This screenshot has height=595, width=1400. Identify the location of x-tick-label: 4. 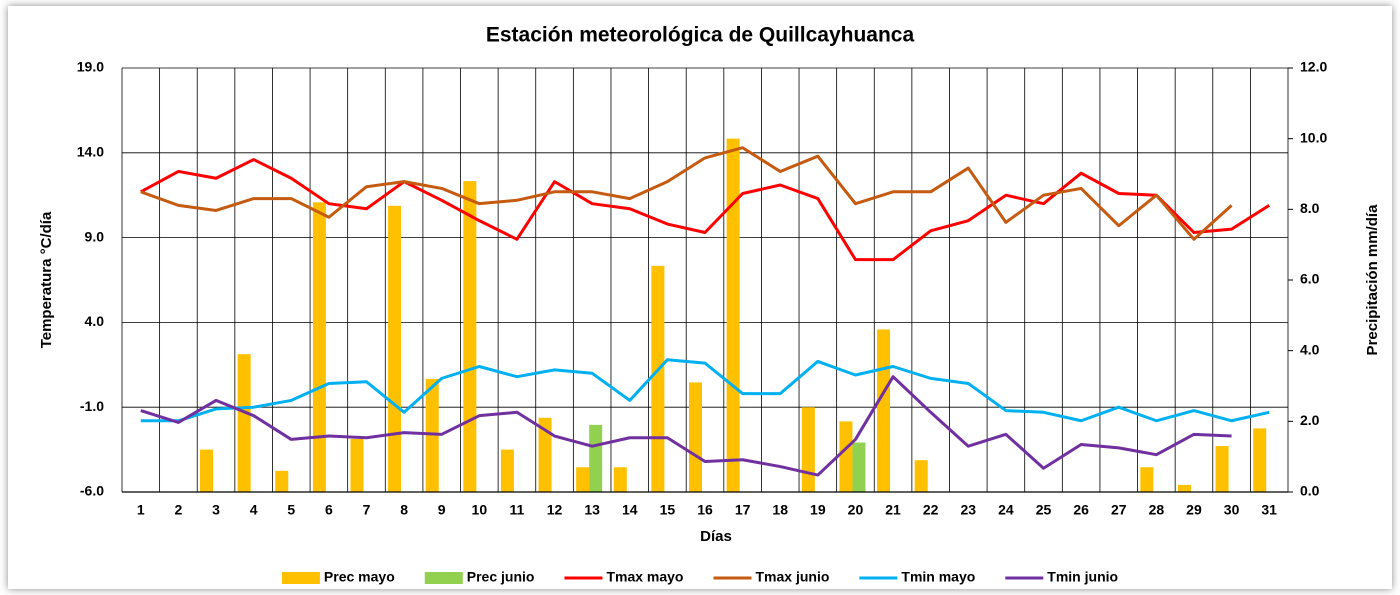
(254, 510).